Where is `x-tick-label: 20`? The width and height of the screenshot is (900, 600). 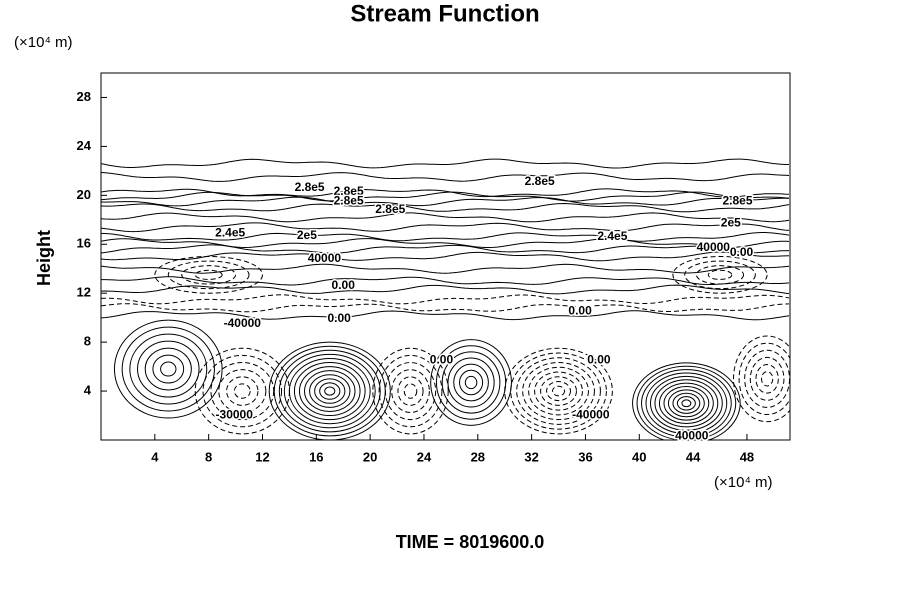
x-tick-label: 20 is located at coordinates (370, 456).